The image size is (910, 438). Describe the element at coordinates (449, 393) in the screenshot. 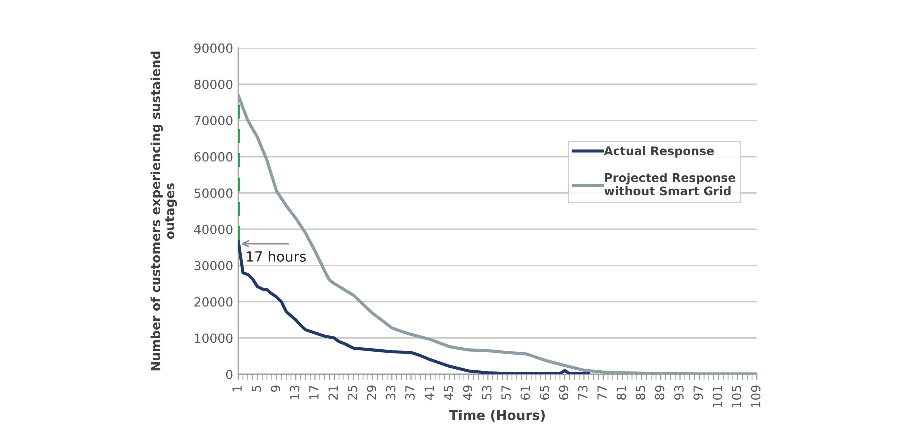

I see `x-tick-label: 45` at that location.